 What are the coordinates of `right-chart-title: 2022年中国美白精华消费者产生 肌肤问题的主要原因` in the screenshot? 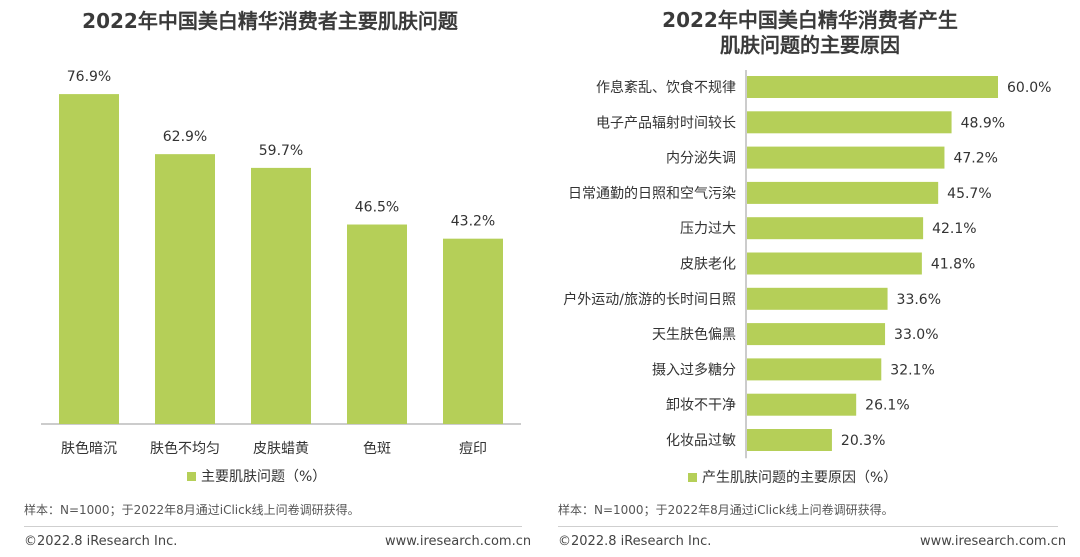 It's located at (810, 33).